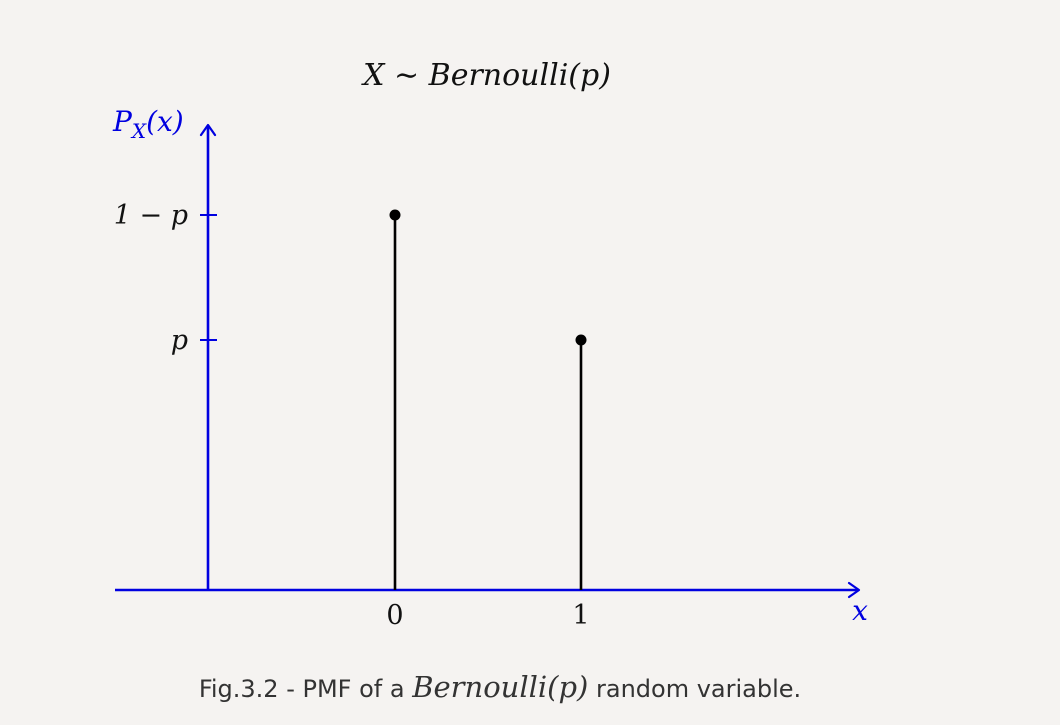  I want to click on caption-prefix: Fig.3.2 - PMF of a, so click(305, 689).